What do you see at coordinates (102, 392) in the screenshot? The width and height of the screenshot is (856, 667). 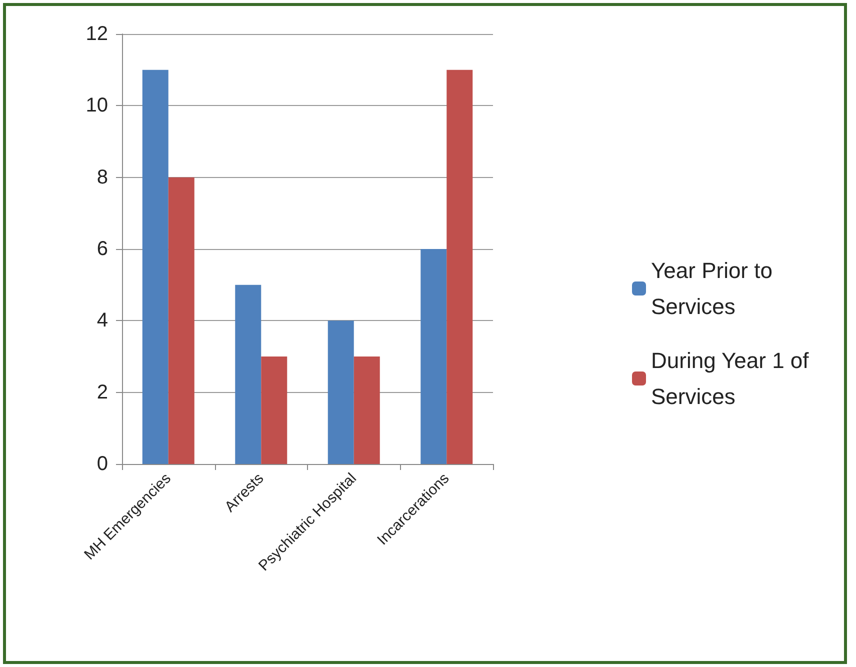 I see `y-tick-label: 2` at bounding box center [102, 392].